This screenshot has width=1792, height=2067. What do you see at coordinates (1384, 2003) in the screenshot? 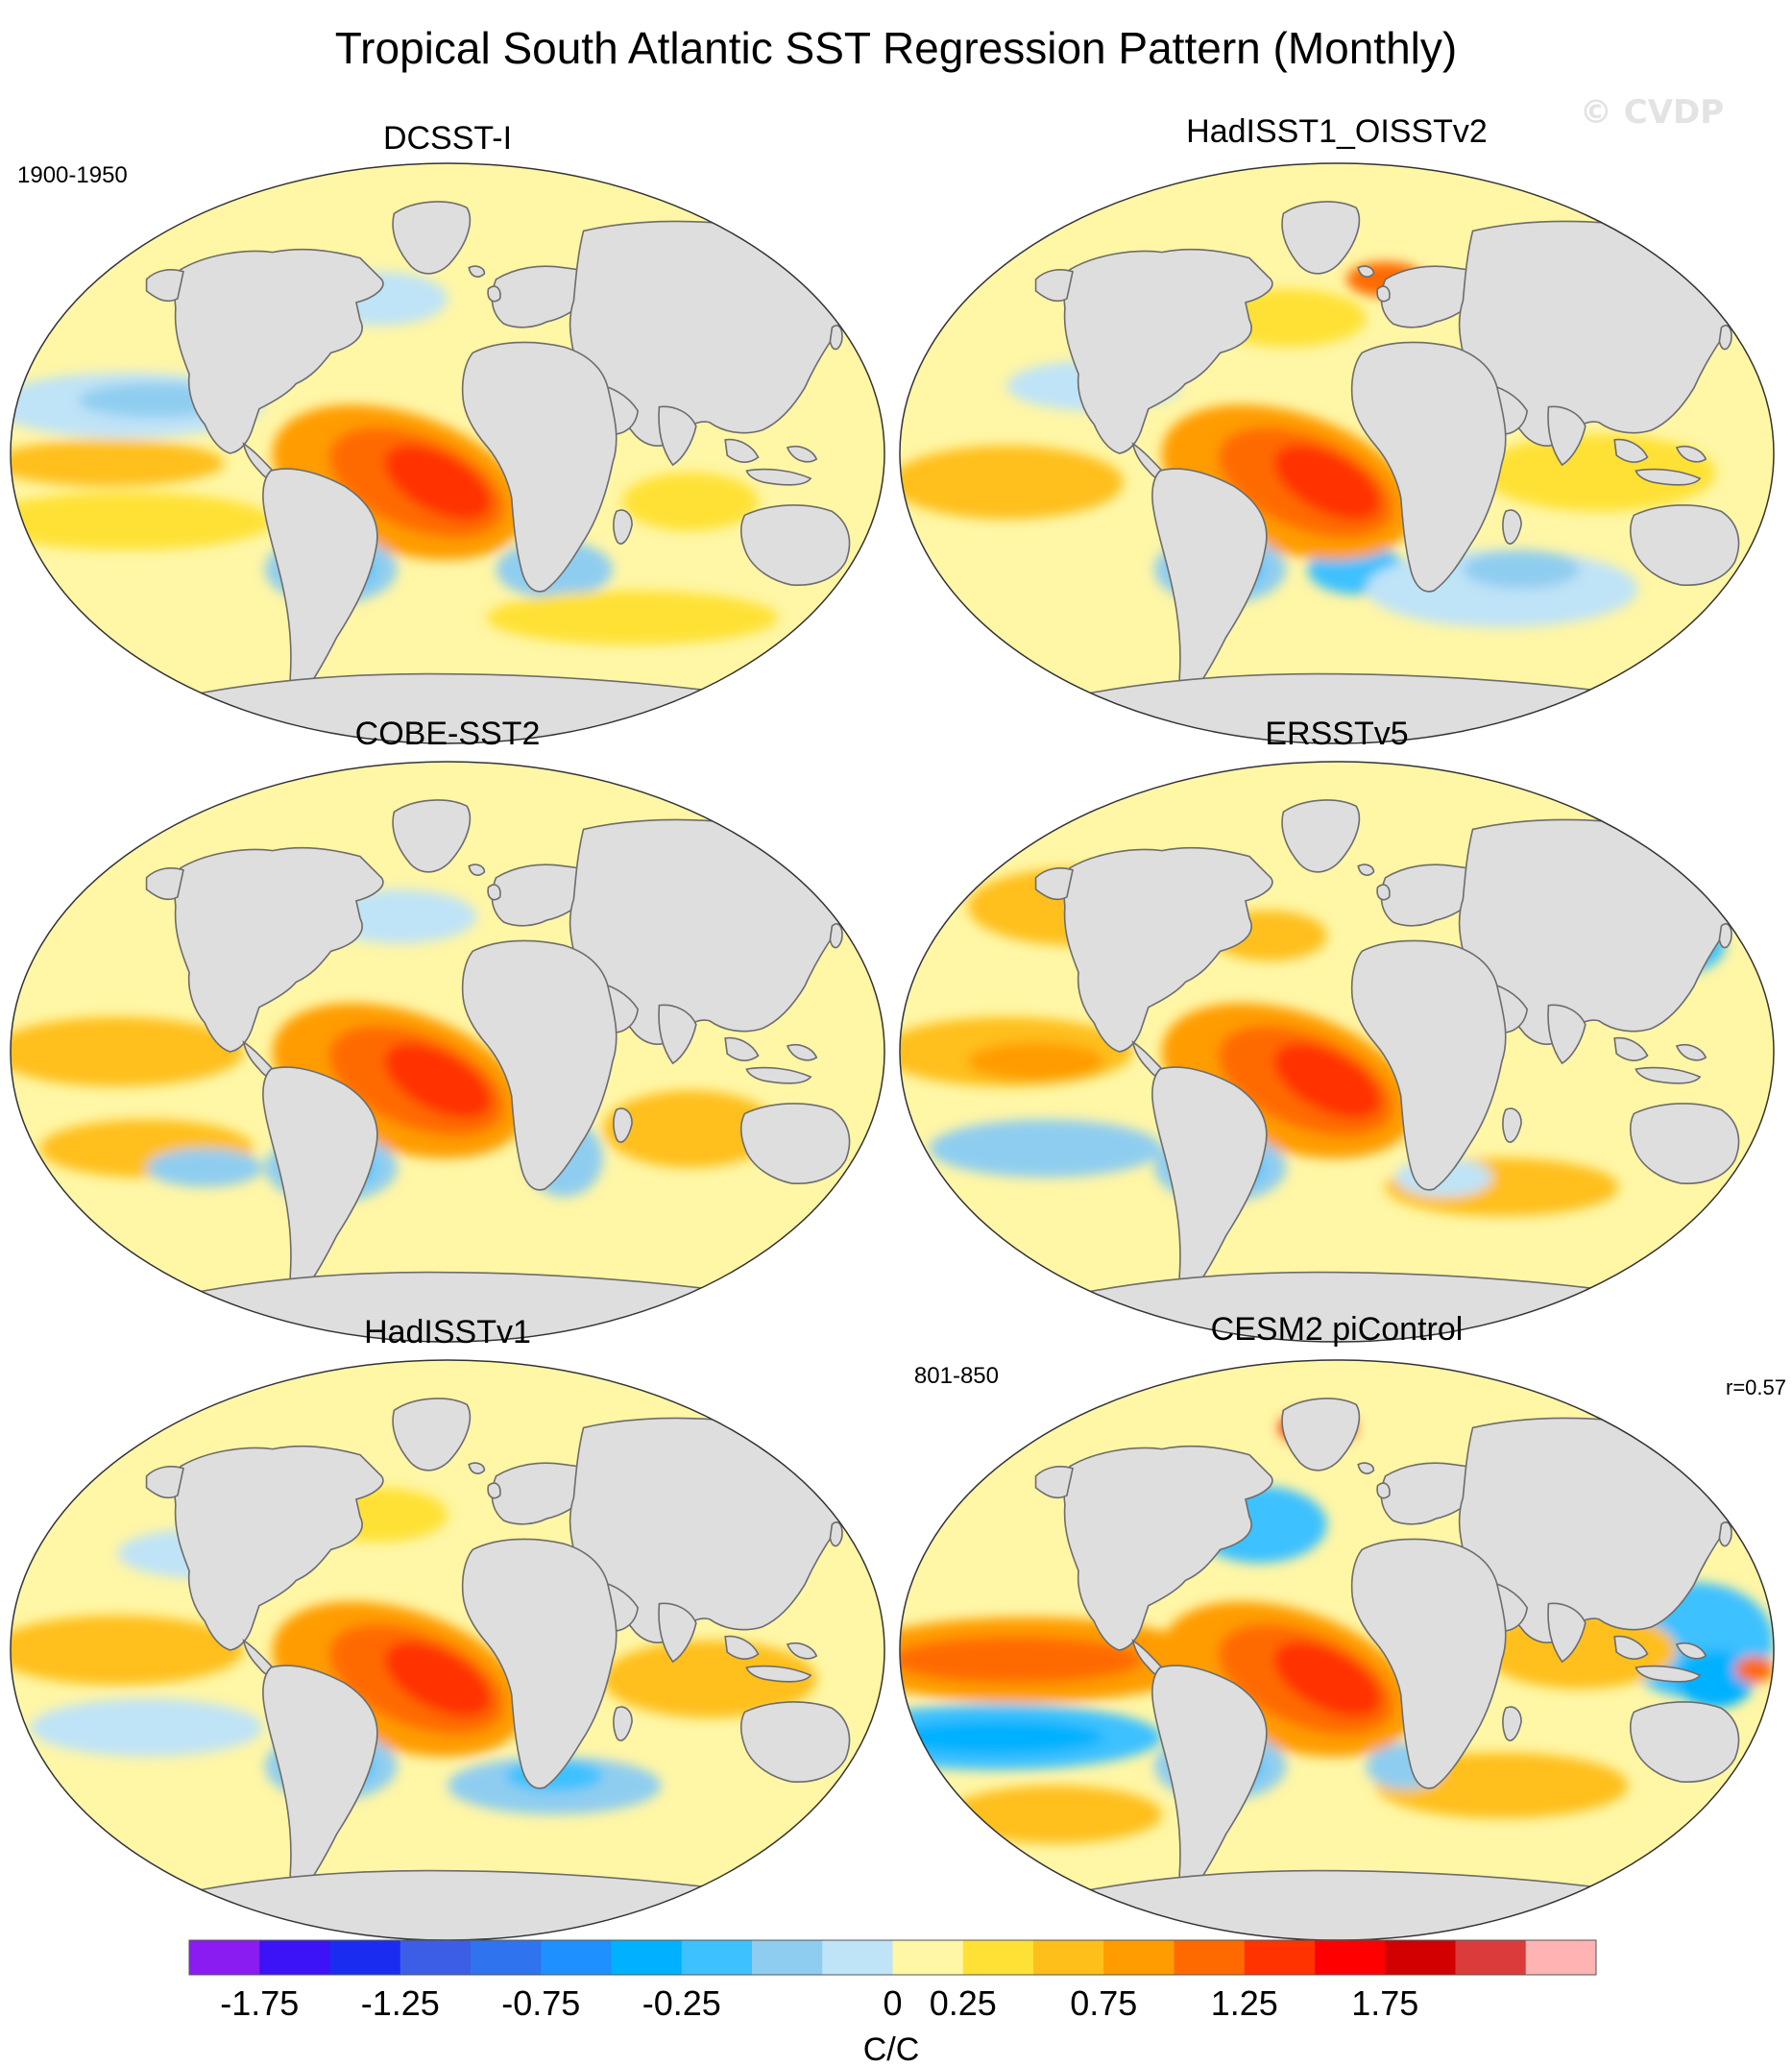
I see `colorbar-tick-label: 1.75` at bounding box center [1384, 2003].